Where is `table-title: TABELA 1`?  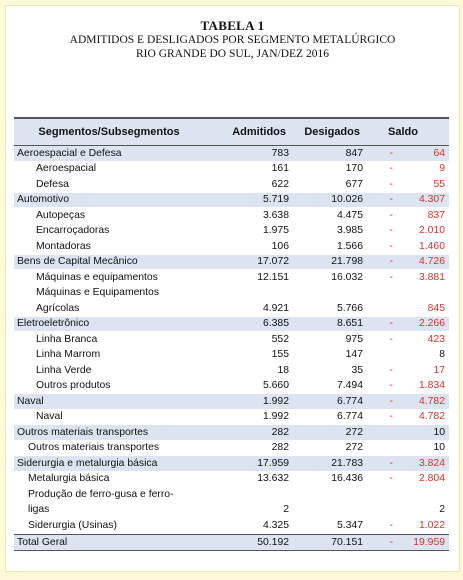
table-title: TABELA 1 is located at coordinates (232, 25).